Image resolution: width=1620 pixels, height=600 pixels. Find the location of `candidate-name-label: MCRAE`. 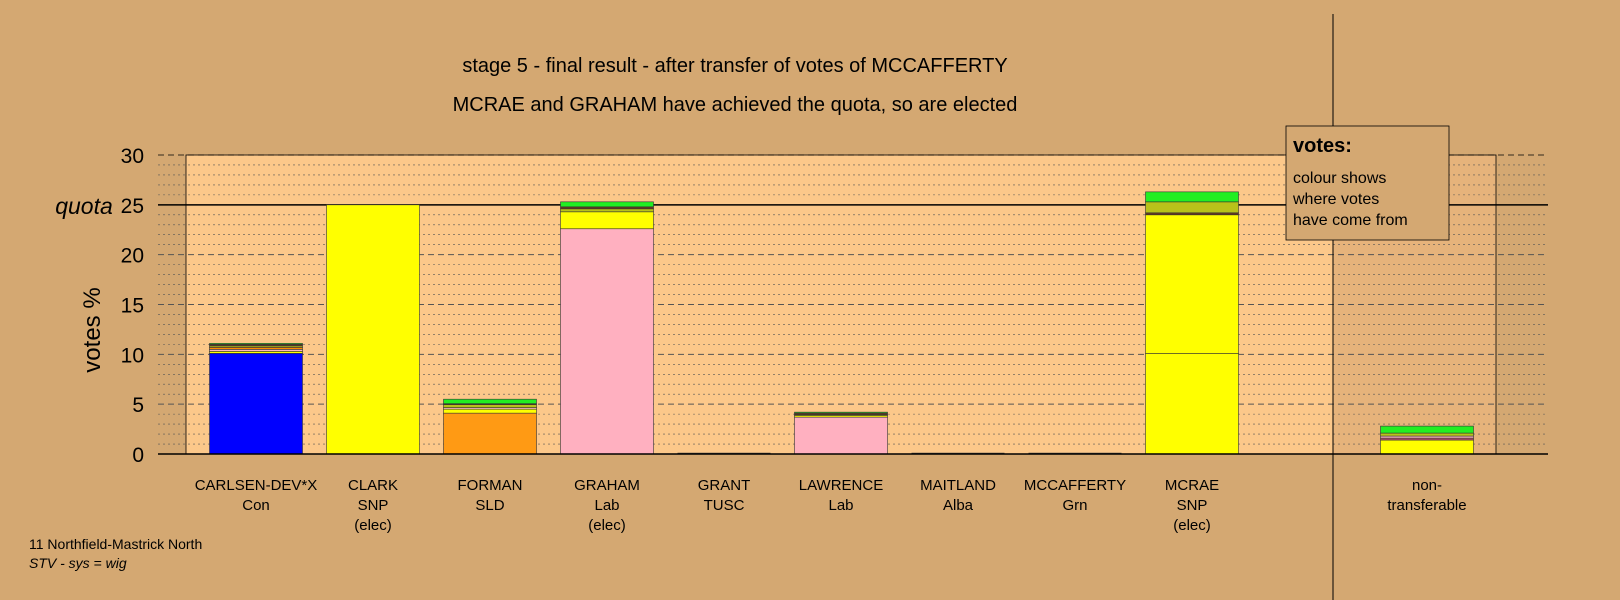

candidate-name-label: MCRAE is located at coordinates (1192, 485).